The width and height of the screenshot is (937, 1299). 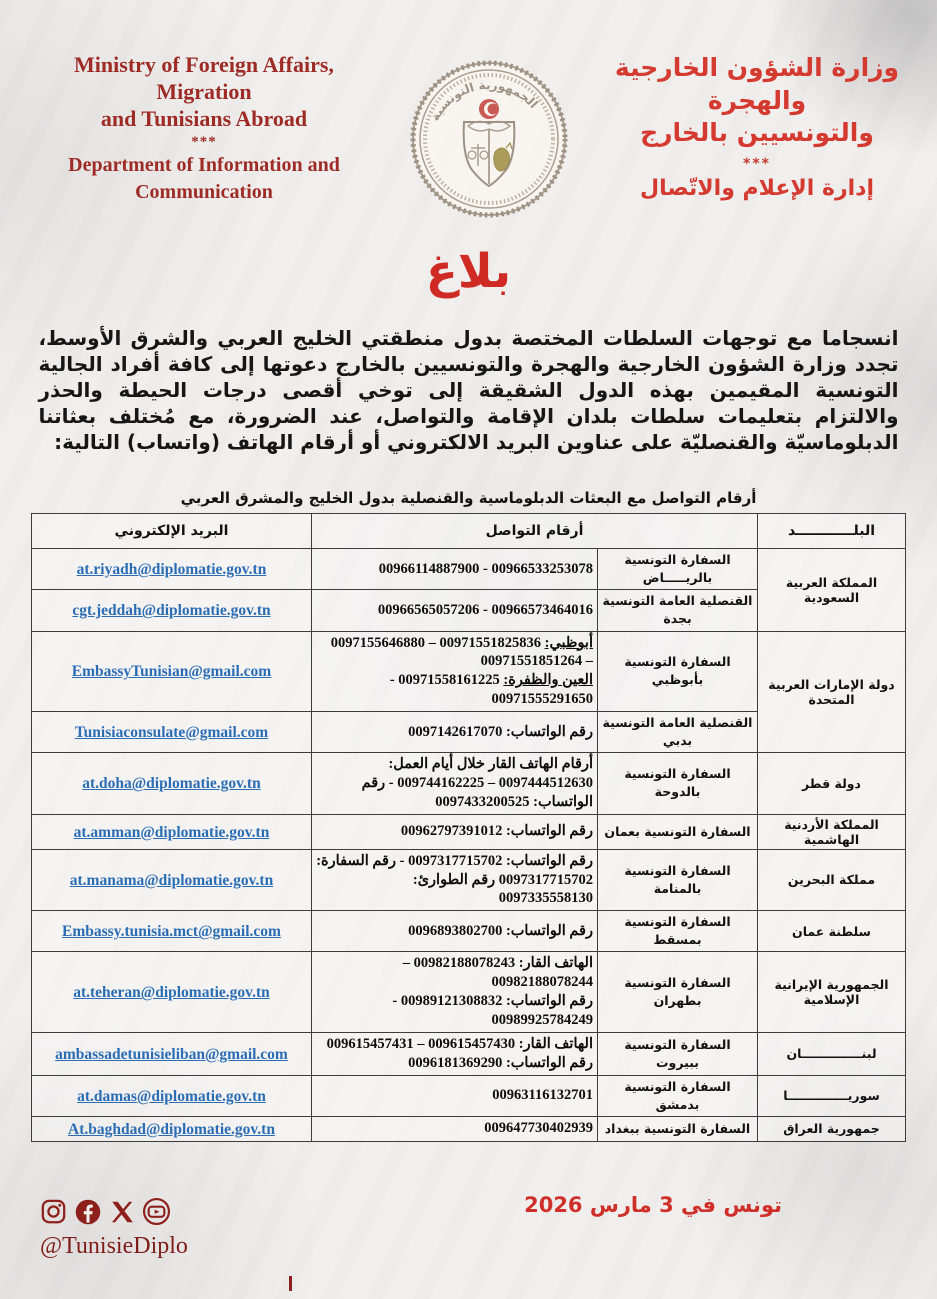 I want to click on email-link: at.doha@diplomatie.gov.tn, so click(x=171, y=784).